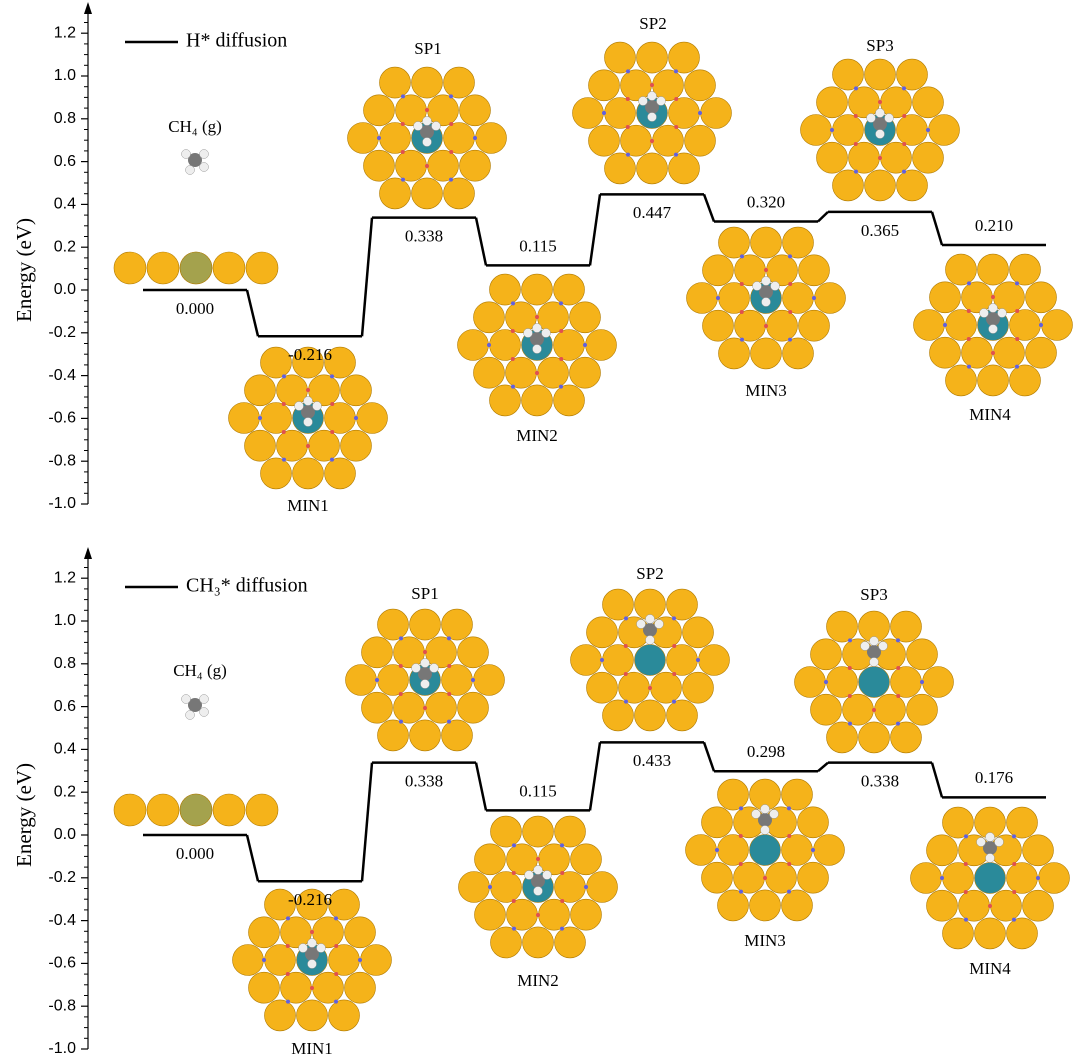  What do you see at coordinates (308, 505) in the screenshot?
I see `state-label: MIN1` at bounding box center [308, 505].